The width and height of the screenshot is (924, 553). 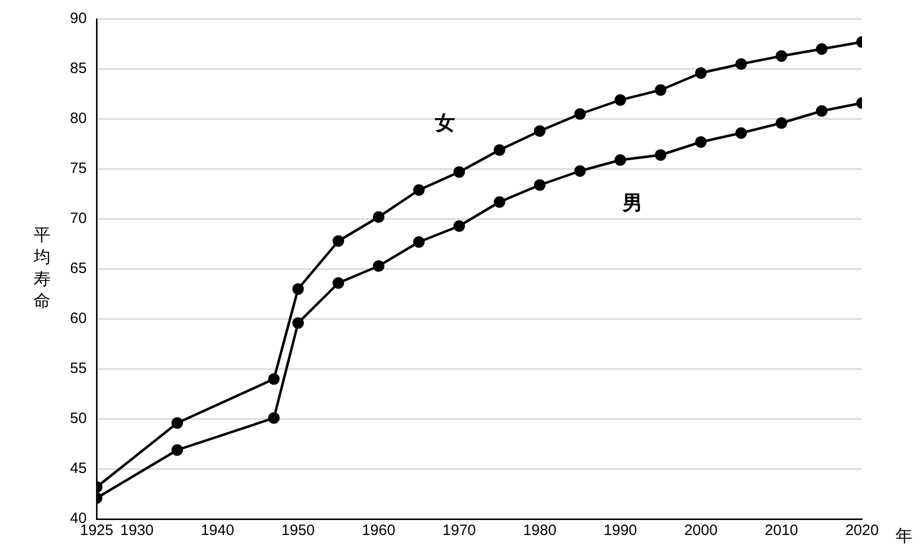 I want to click on series-label: 女, so click(x=445, y=123).